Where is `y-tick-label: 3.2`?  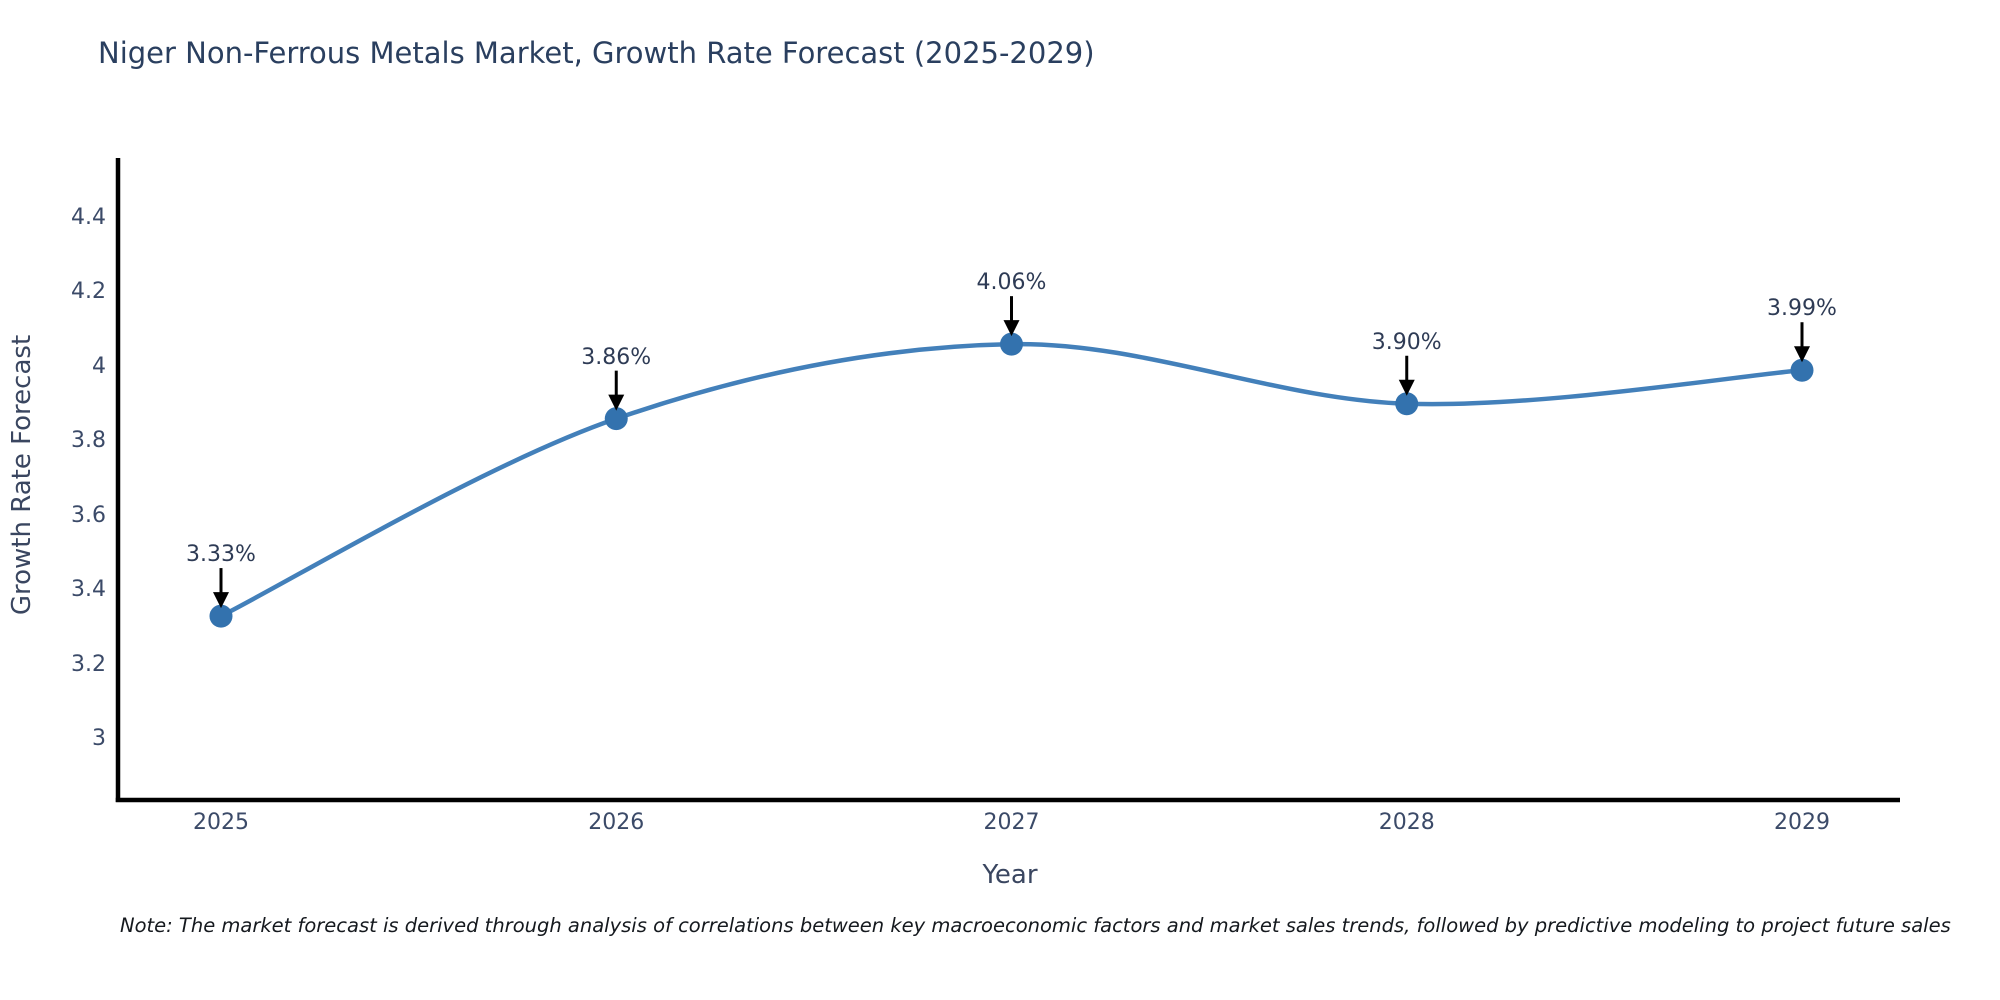 y-tick-label: 3.2 is located at coordinates (88, 664).